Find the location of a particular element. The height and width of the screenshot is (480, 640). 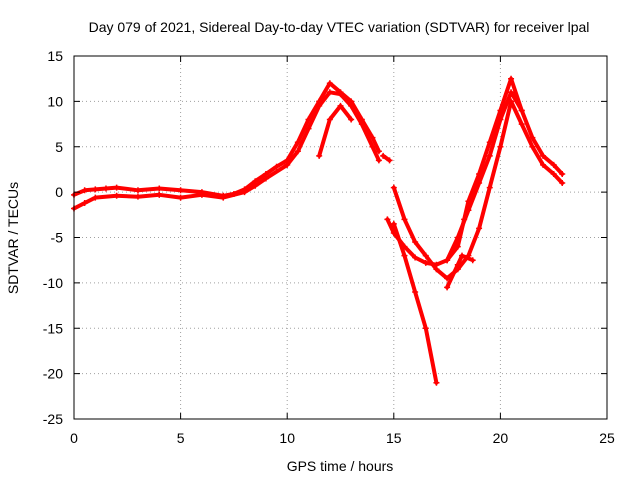

x-tick-label: 5 is located at coordinates (181, 438).